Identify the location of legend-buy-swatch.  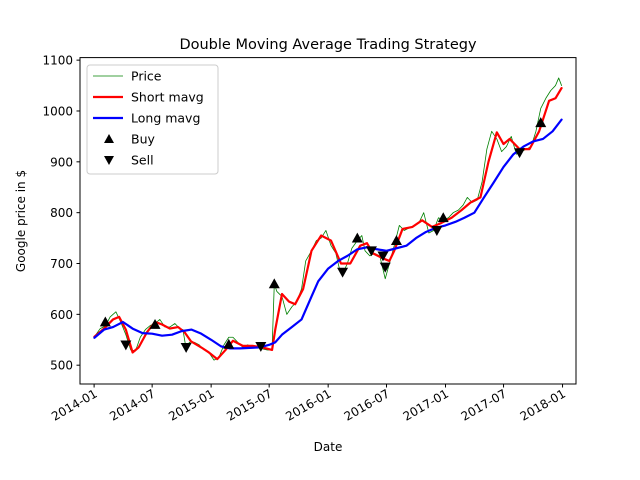
(109, 138).